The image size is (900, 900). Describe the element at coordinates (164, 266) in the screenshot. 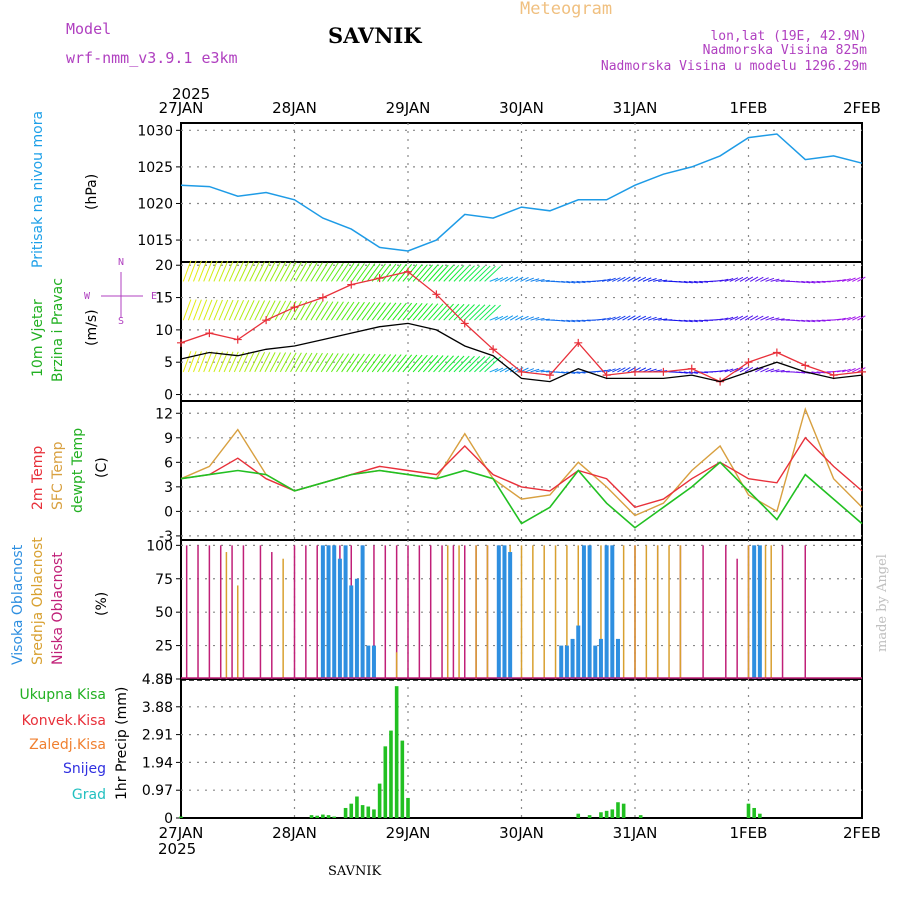

I see `y-tick-label: 20` at that location.